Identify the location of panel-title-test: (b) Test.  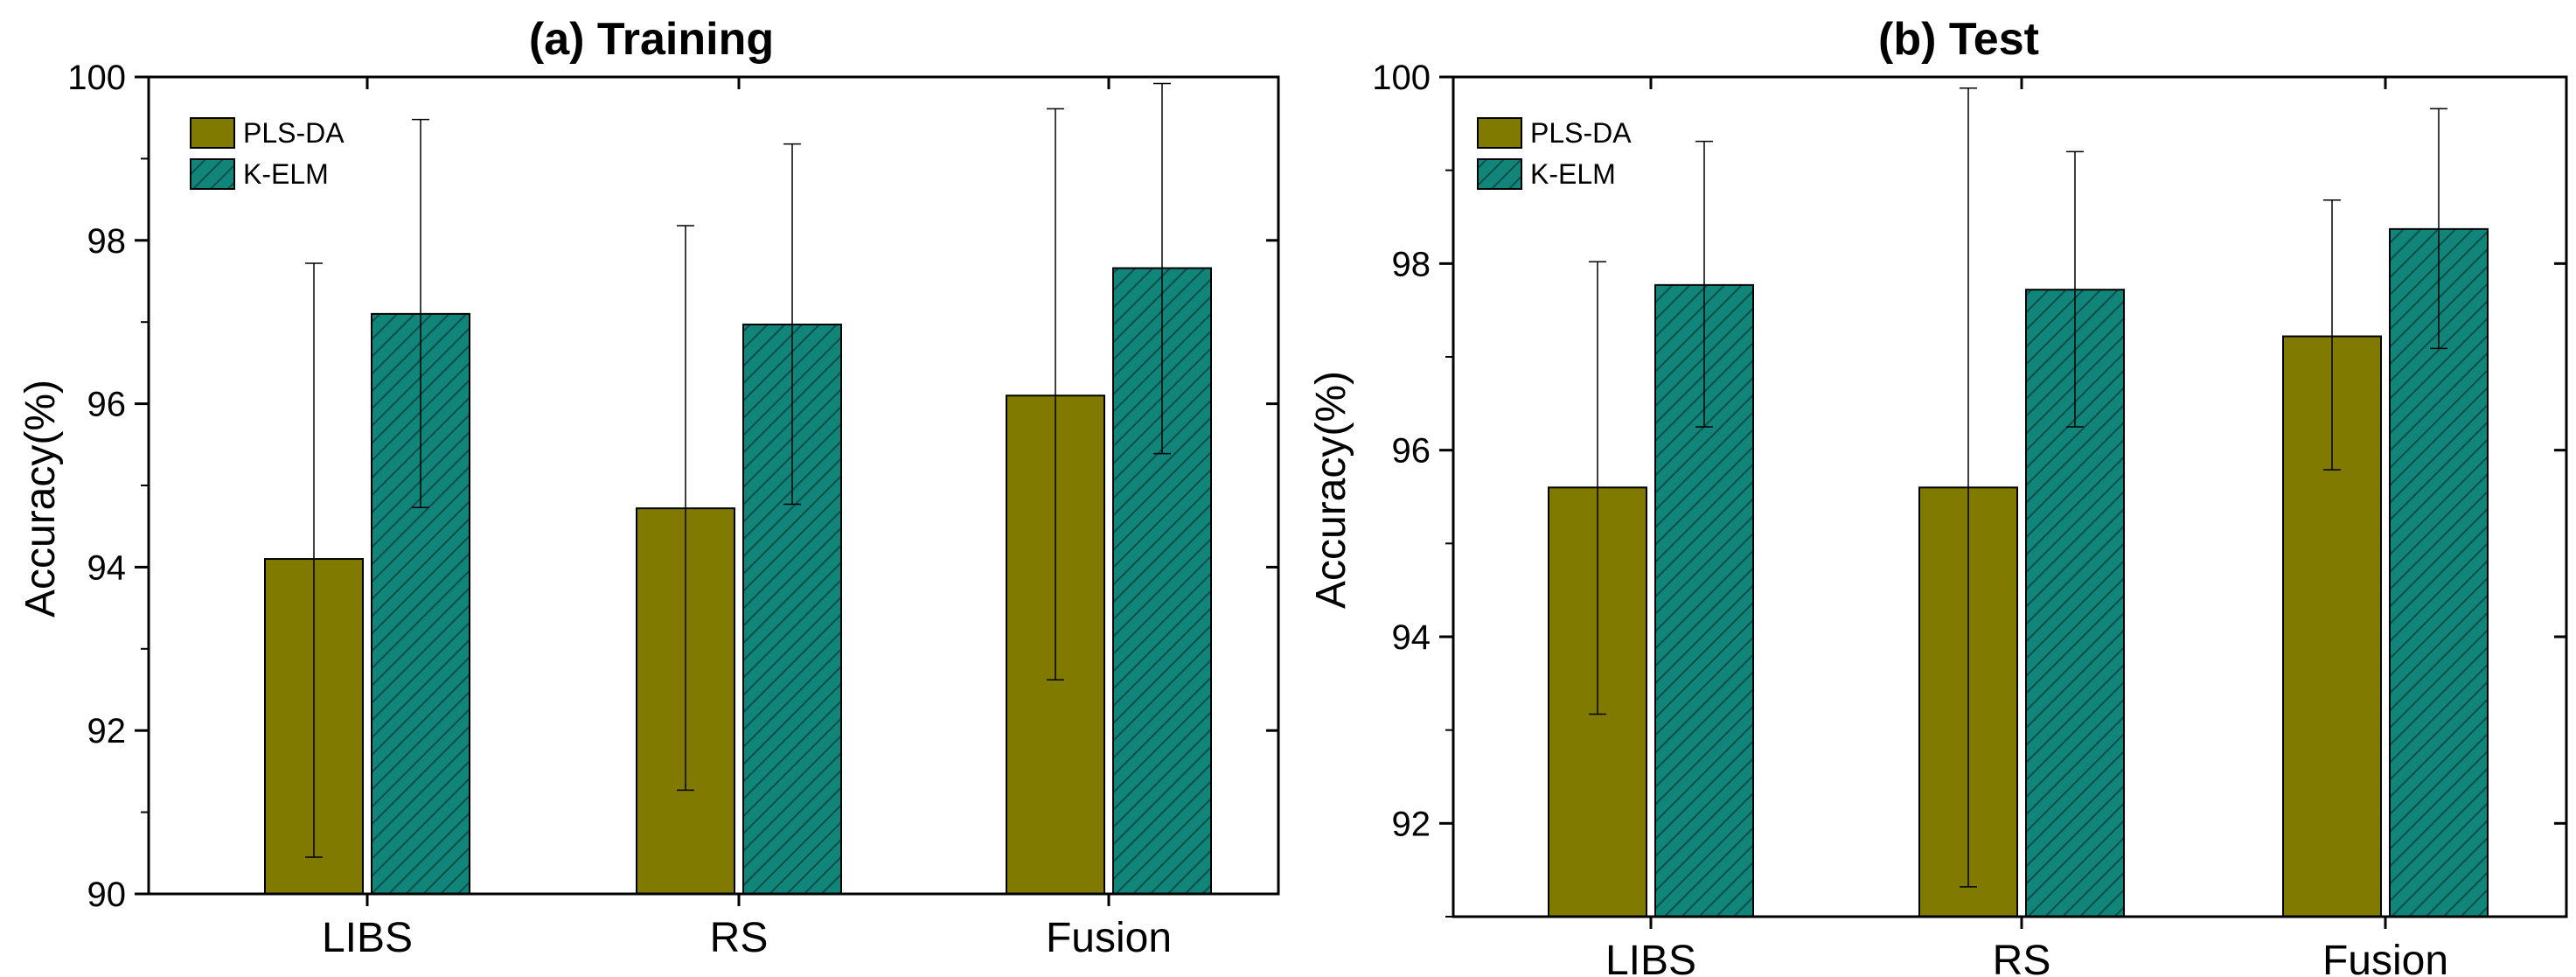
(1958, 39).